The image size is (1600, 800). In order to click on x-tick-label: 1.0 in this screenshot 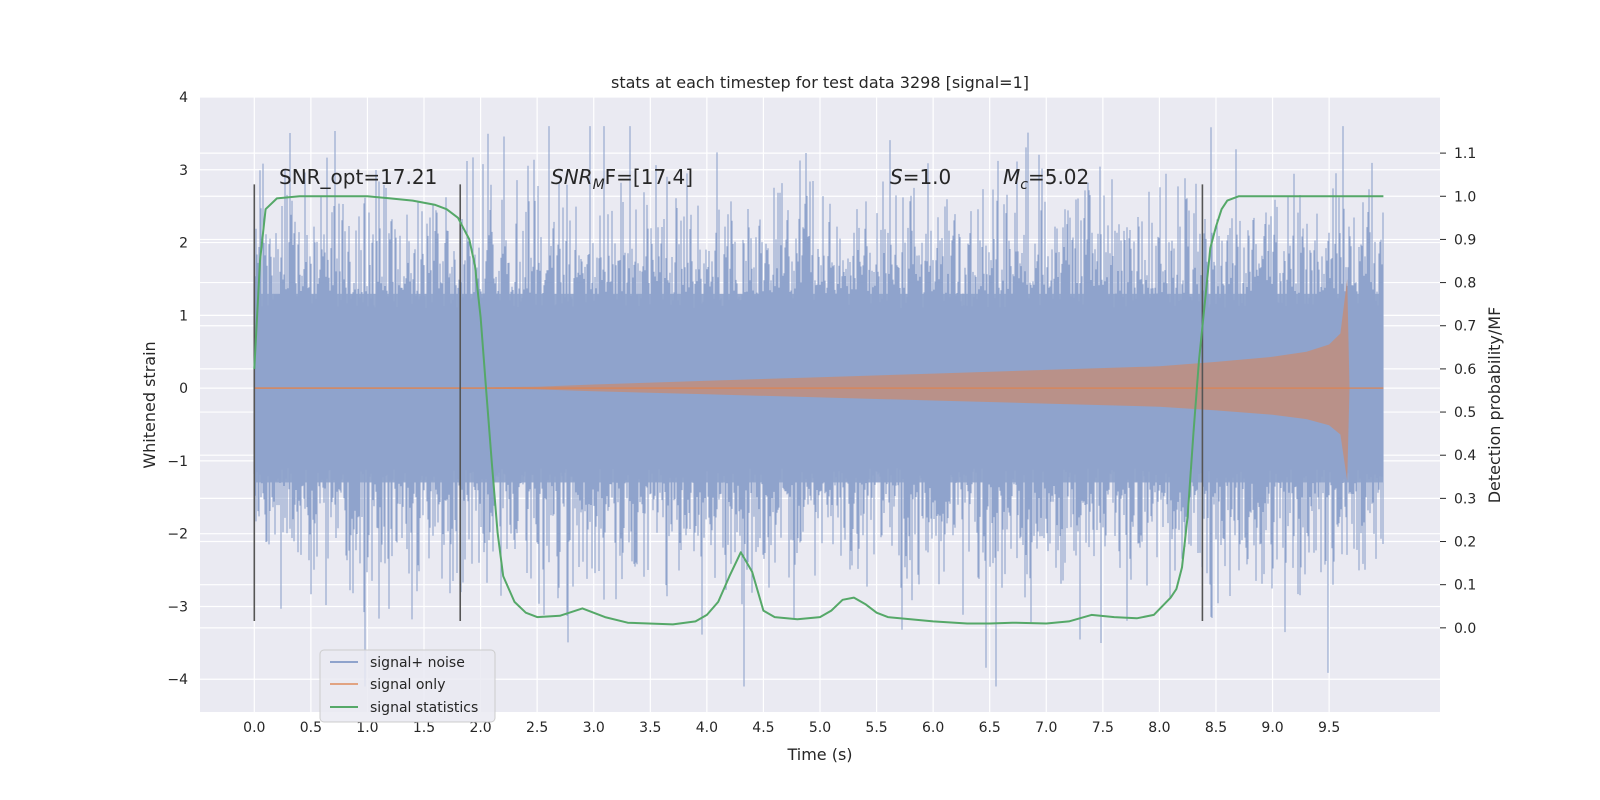, I will do `click(367, 728)`.